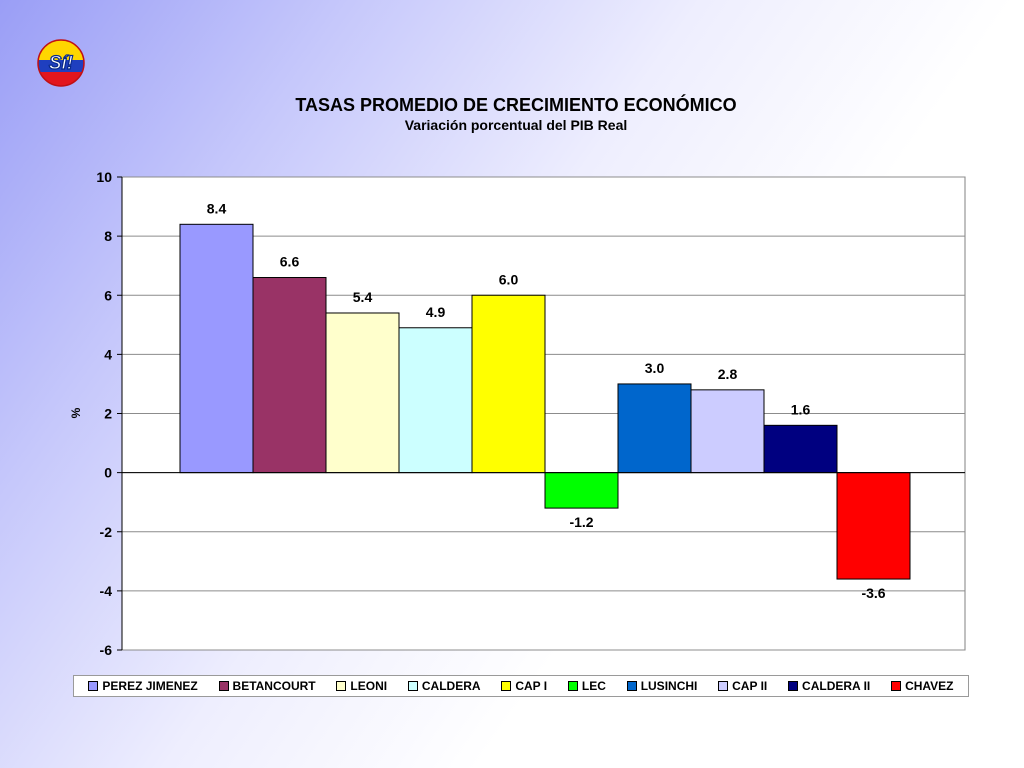 The image size is (1024, 768). What do you see at coordinates (929, 686) in the screenshot?
I see `legend-label: CHAVEZ` at bounding box center [929, 686].